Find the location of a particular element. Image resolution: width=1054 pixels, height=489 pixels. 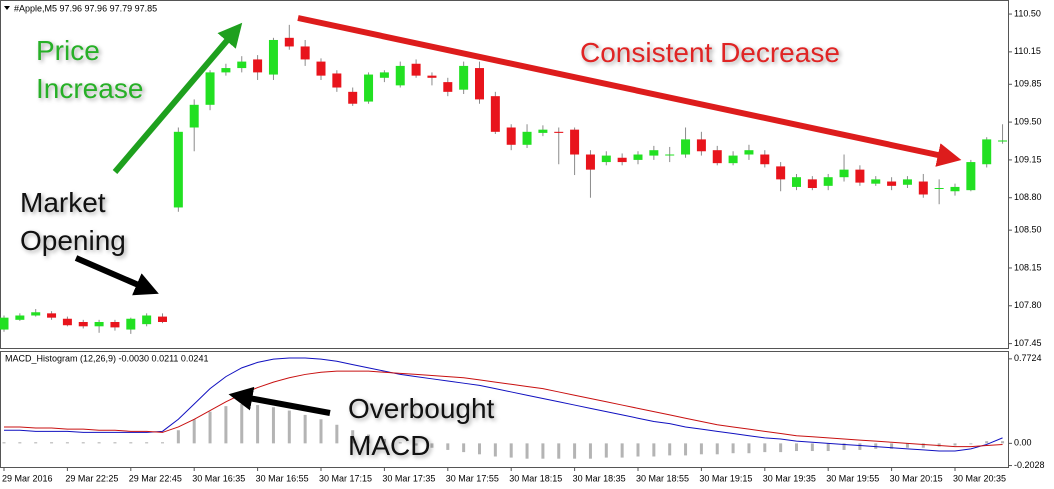

arrow-opening is located at coordinates (116, 275).